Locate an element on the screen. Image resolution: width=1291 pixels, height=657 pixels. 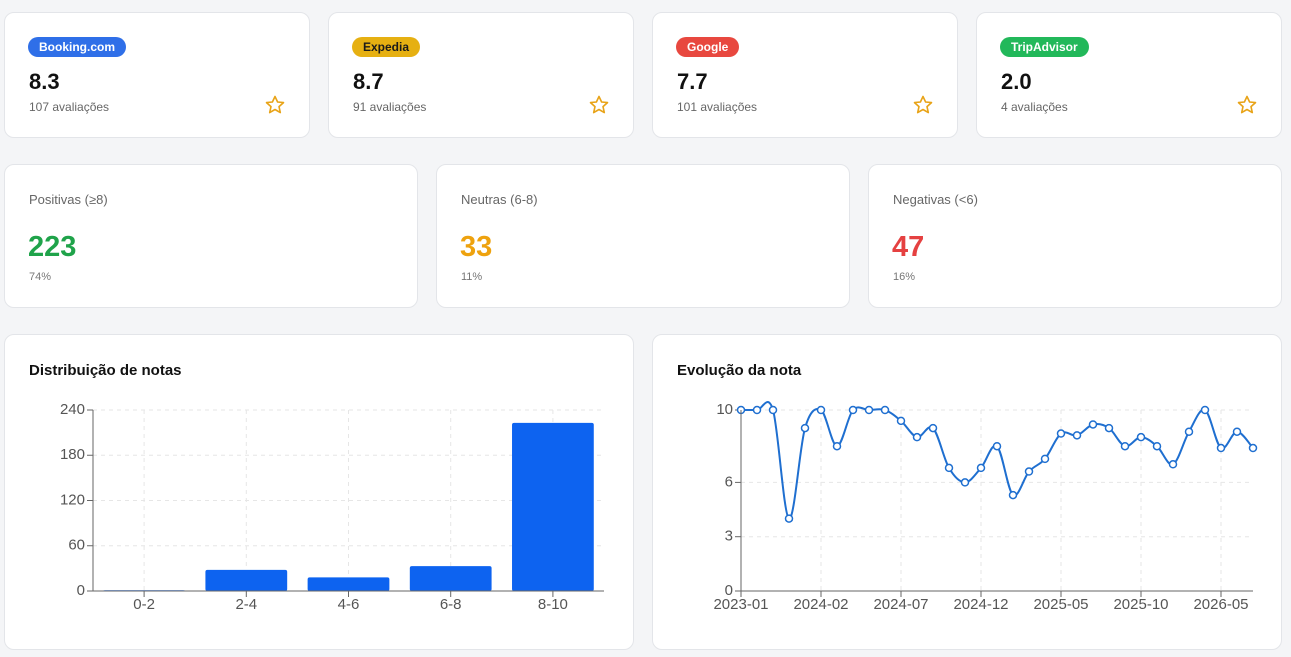
summary-count: 223 is located at coordinates (52, 247).